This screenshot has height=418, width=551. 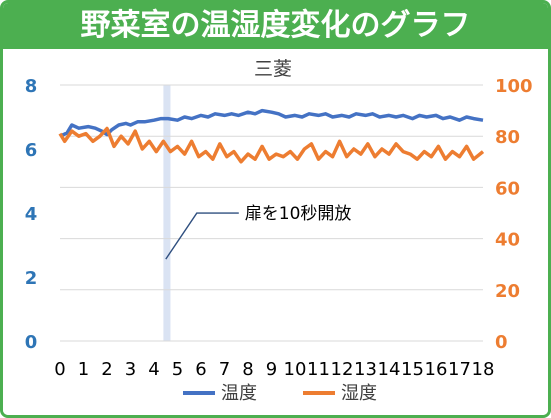 What do you see at coordinates (318, 369) in the screenshot?
I see `x-axis-tick-label: 11` at bounding box center [318, 369].